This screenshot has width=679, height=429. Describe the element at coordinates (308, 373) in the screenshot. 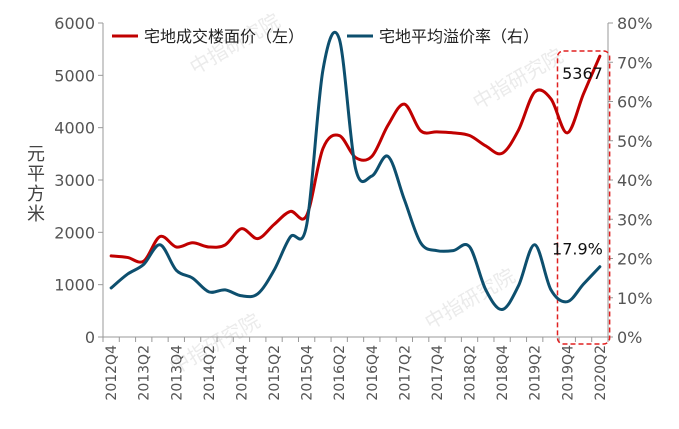

I see `x-tick-label: 2015Q4` at that location.